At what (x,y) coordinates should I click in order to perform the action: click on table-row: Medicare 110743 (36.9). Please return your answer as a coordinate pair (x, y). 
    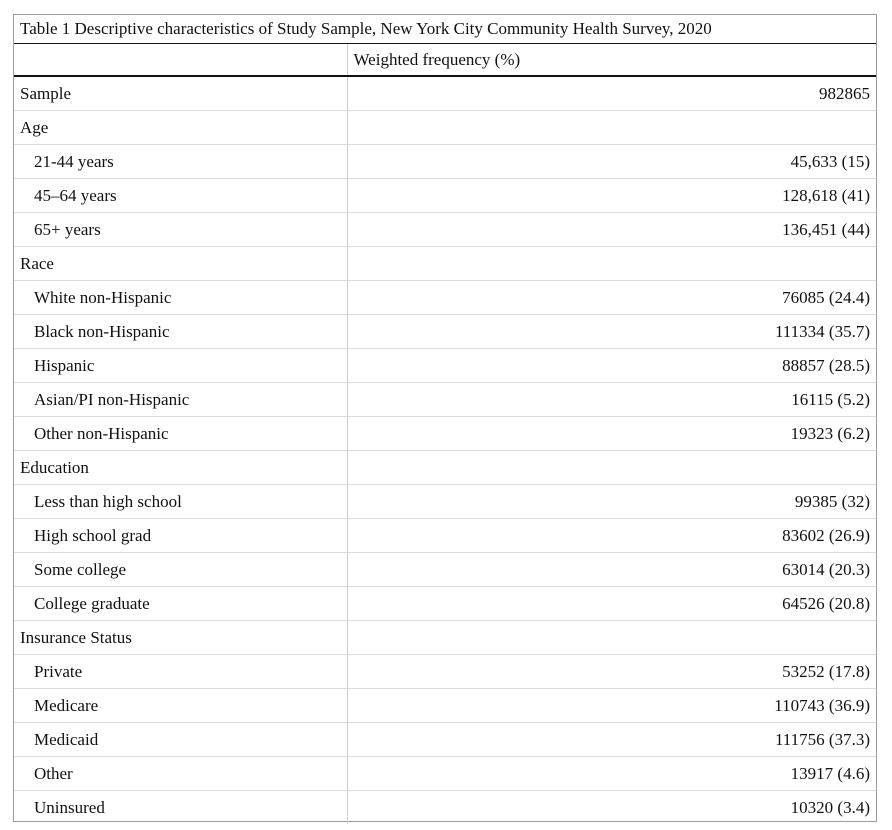
    Looking at the image, I should click on (445, 705).